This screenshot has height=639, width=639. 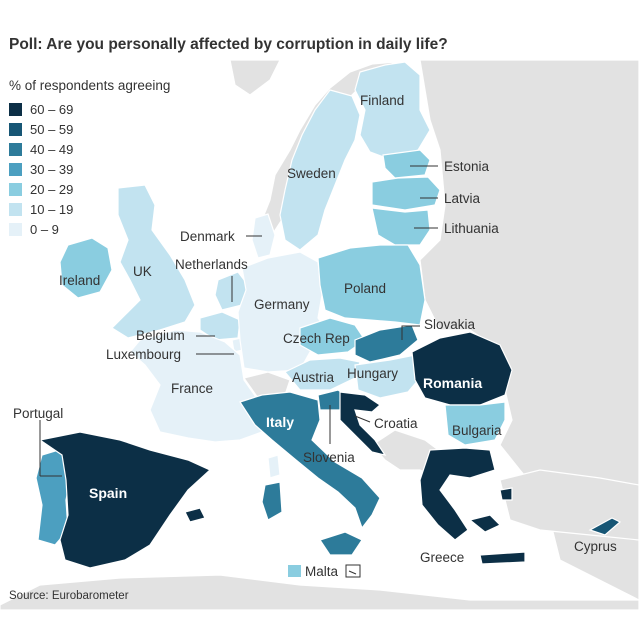 What do you see at coordinates (322, 571) in the screenshot?
I see `label-malta: Malta` at bounding box center [322, 571].